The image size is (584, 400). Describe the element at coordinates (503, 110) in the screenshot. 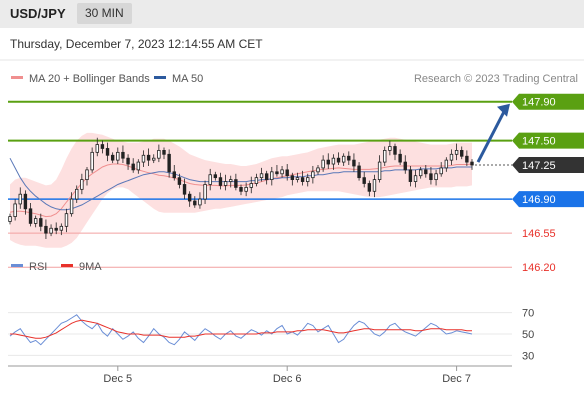

I see `forecast-arrowhead` at that location.